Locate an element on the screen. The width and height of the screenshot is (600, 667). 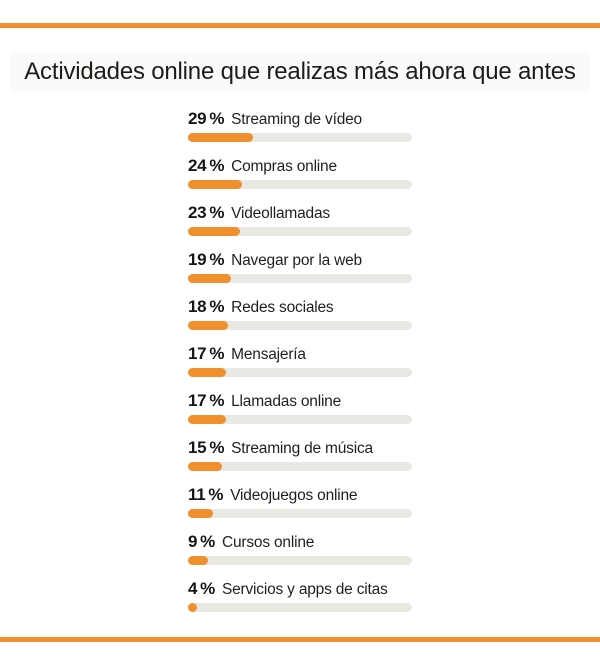
row-value: 19% is located at coordinates (206, 259).